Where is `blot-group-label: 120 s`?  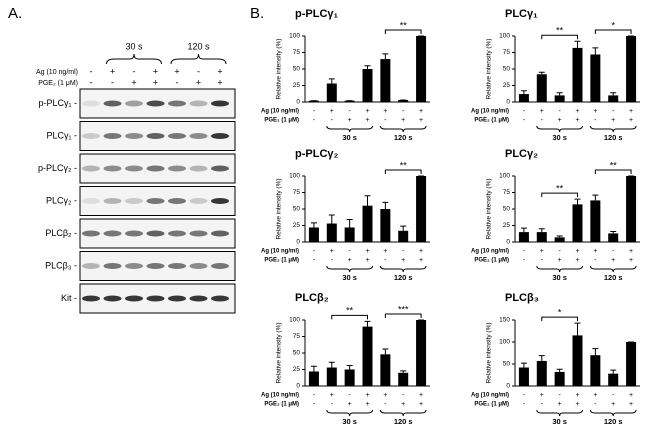 blot-group-label: 120 s is located at coordinates (198, 46).